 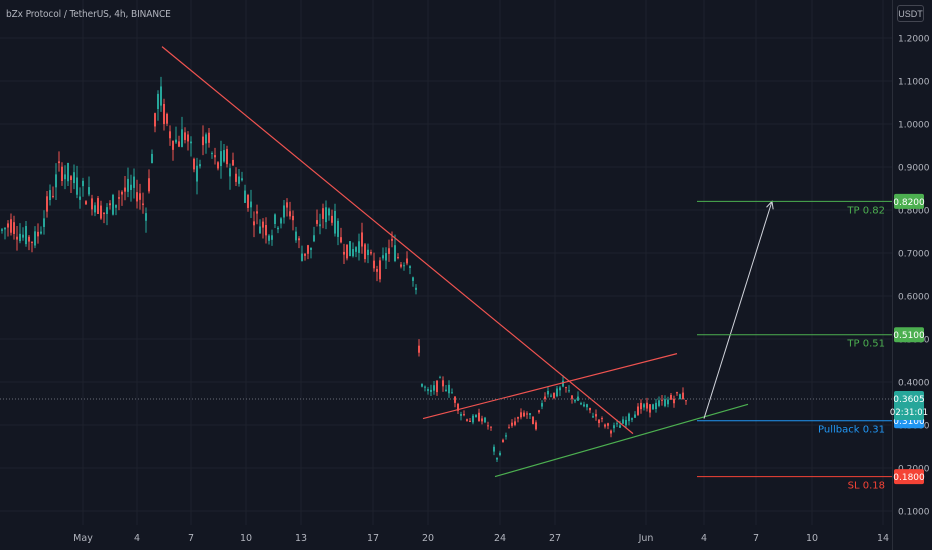 I want to click on price-axis-label: 1.0000, so click(x=914, y=126).